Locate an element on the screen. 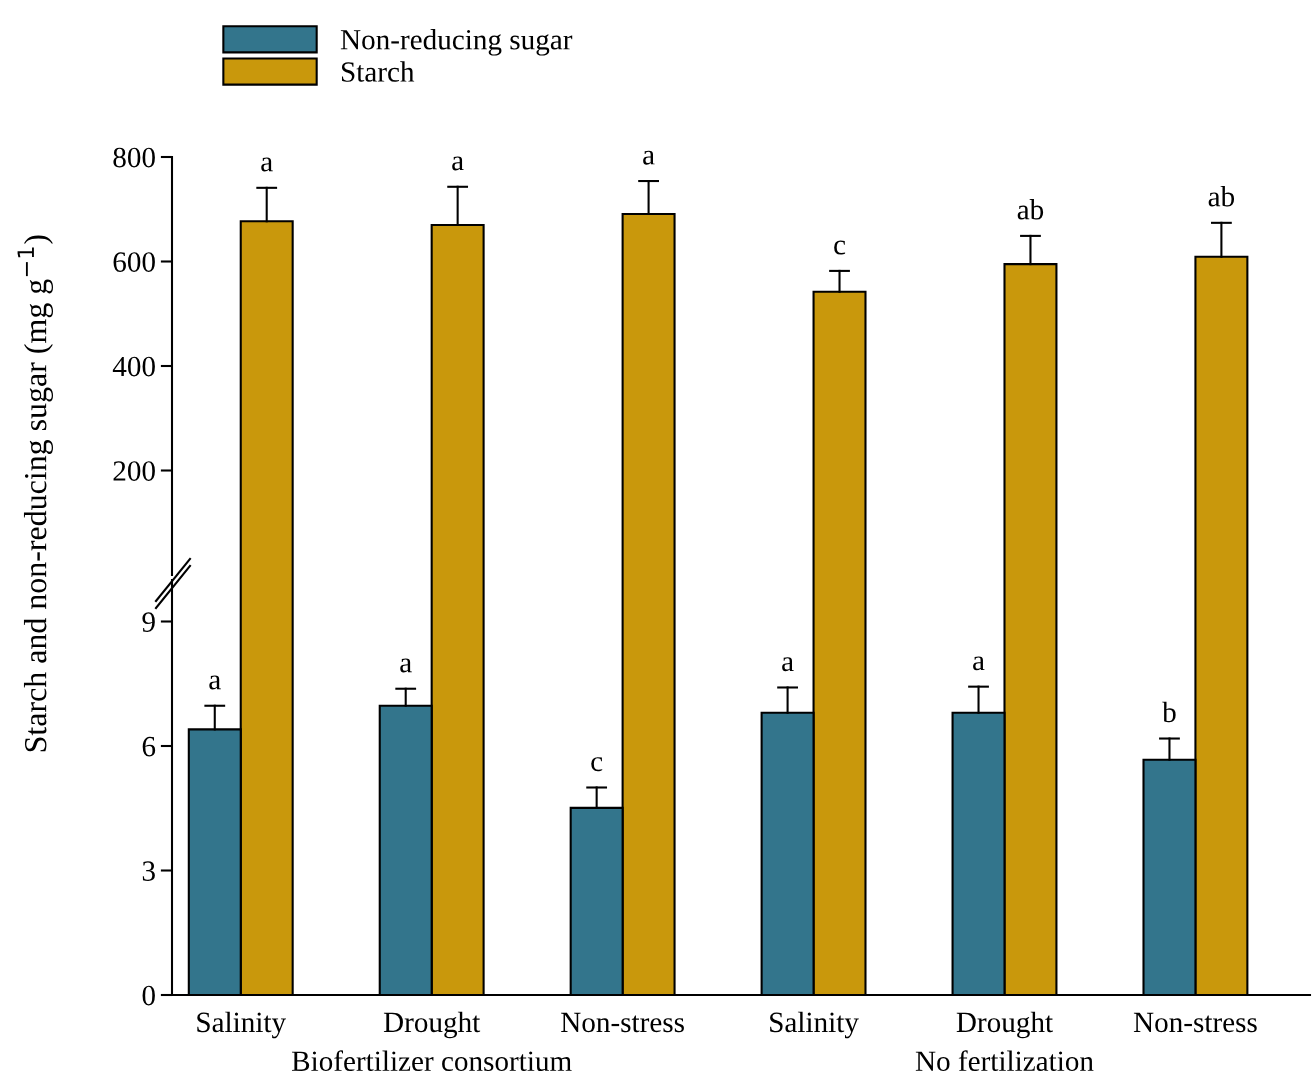  y-tick-label: 800 is located at coordinates (134, 157).